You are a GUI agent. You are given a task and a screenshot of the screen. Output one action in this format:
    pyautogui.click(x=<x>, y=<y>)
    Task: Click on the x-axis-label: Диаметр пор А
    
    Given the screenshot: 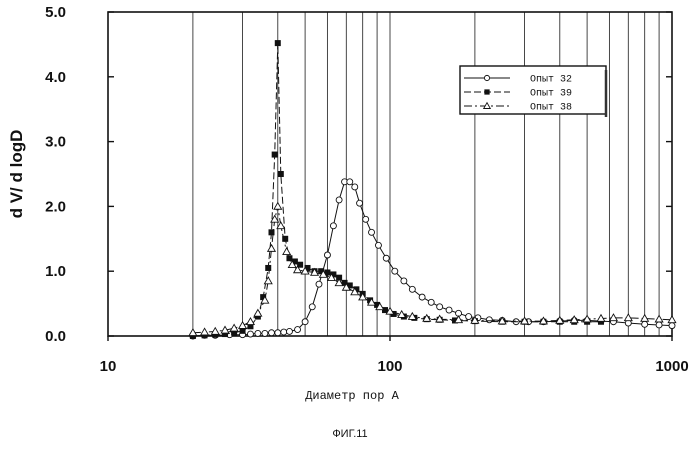 What is the action you would take?
    pyautogui.click(x=352, y=396)
    